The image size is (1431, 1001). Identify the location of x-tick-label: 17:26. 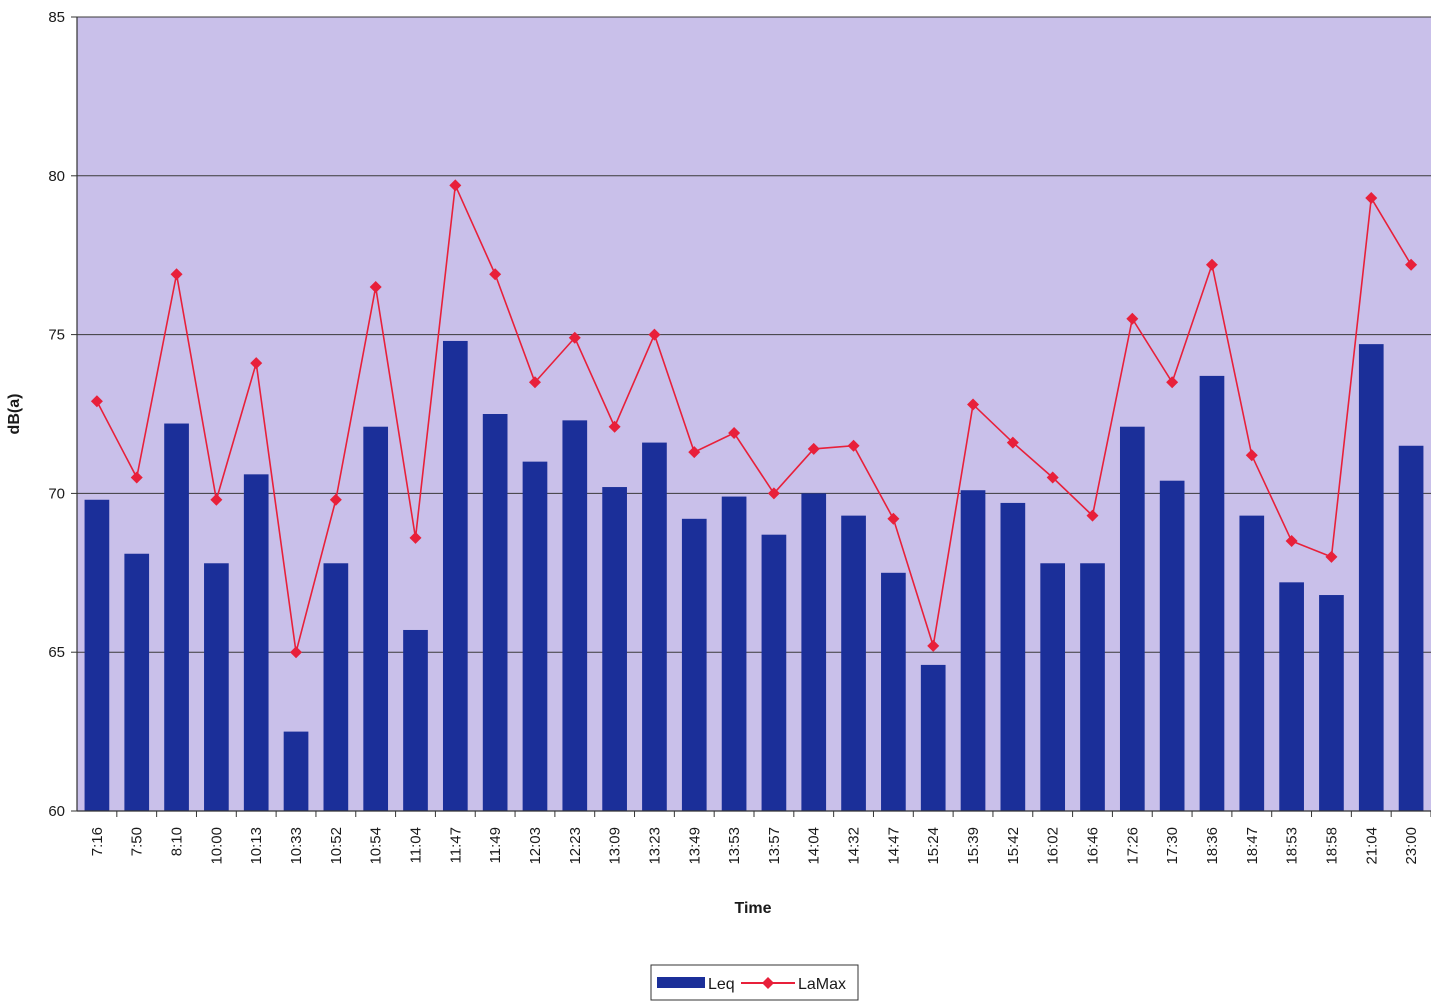
(1132, 846).